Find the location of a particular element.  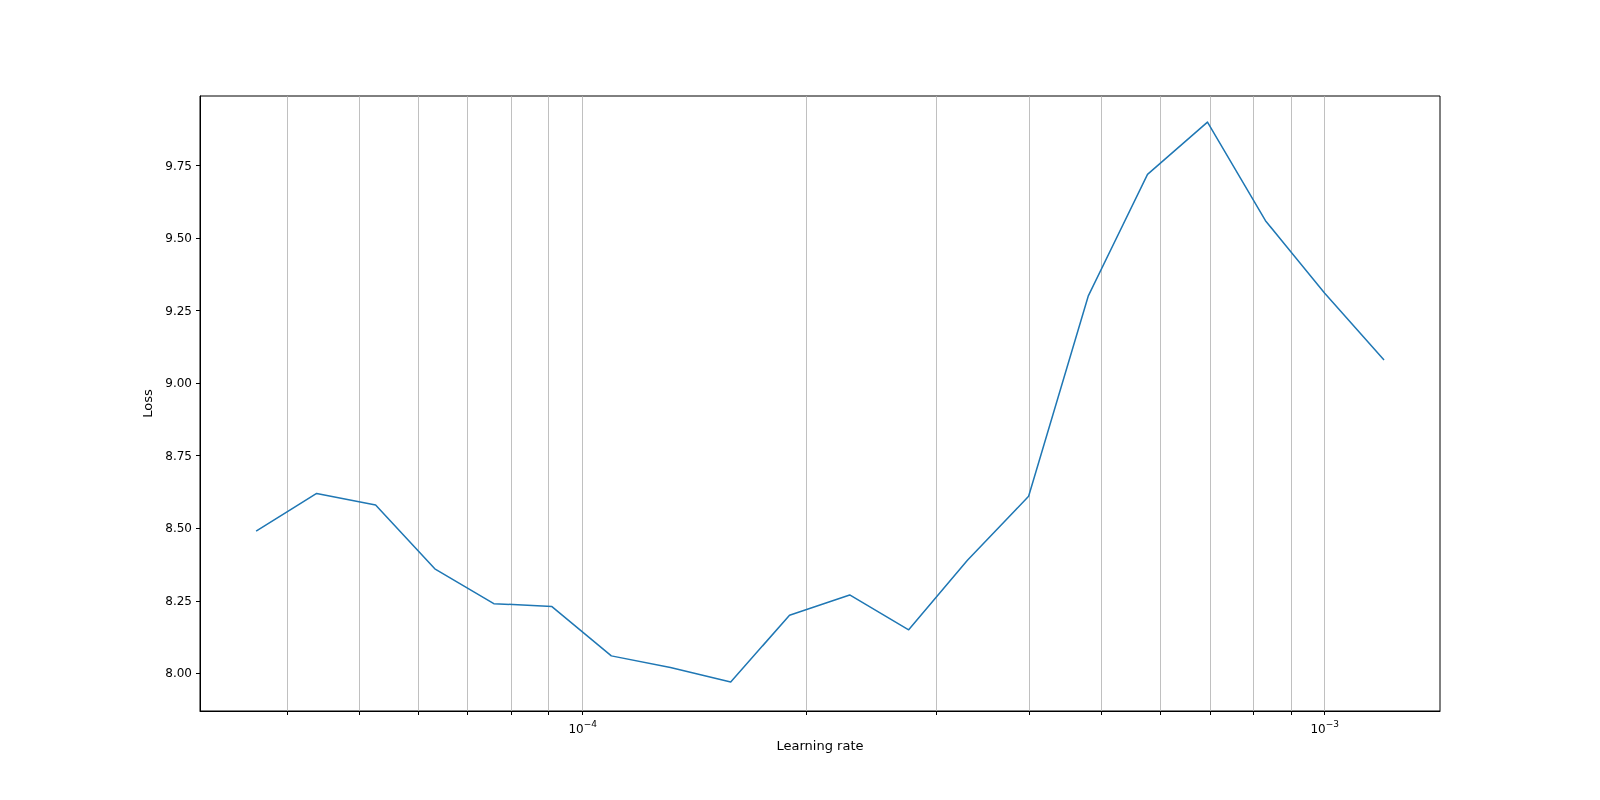

y-tick-label: 8.75 is located at coordinates (178, 455).